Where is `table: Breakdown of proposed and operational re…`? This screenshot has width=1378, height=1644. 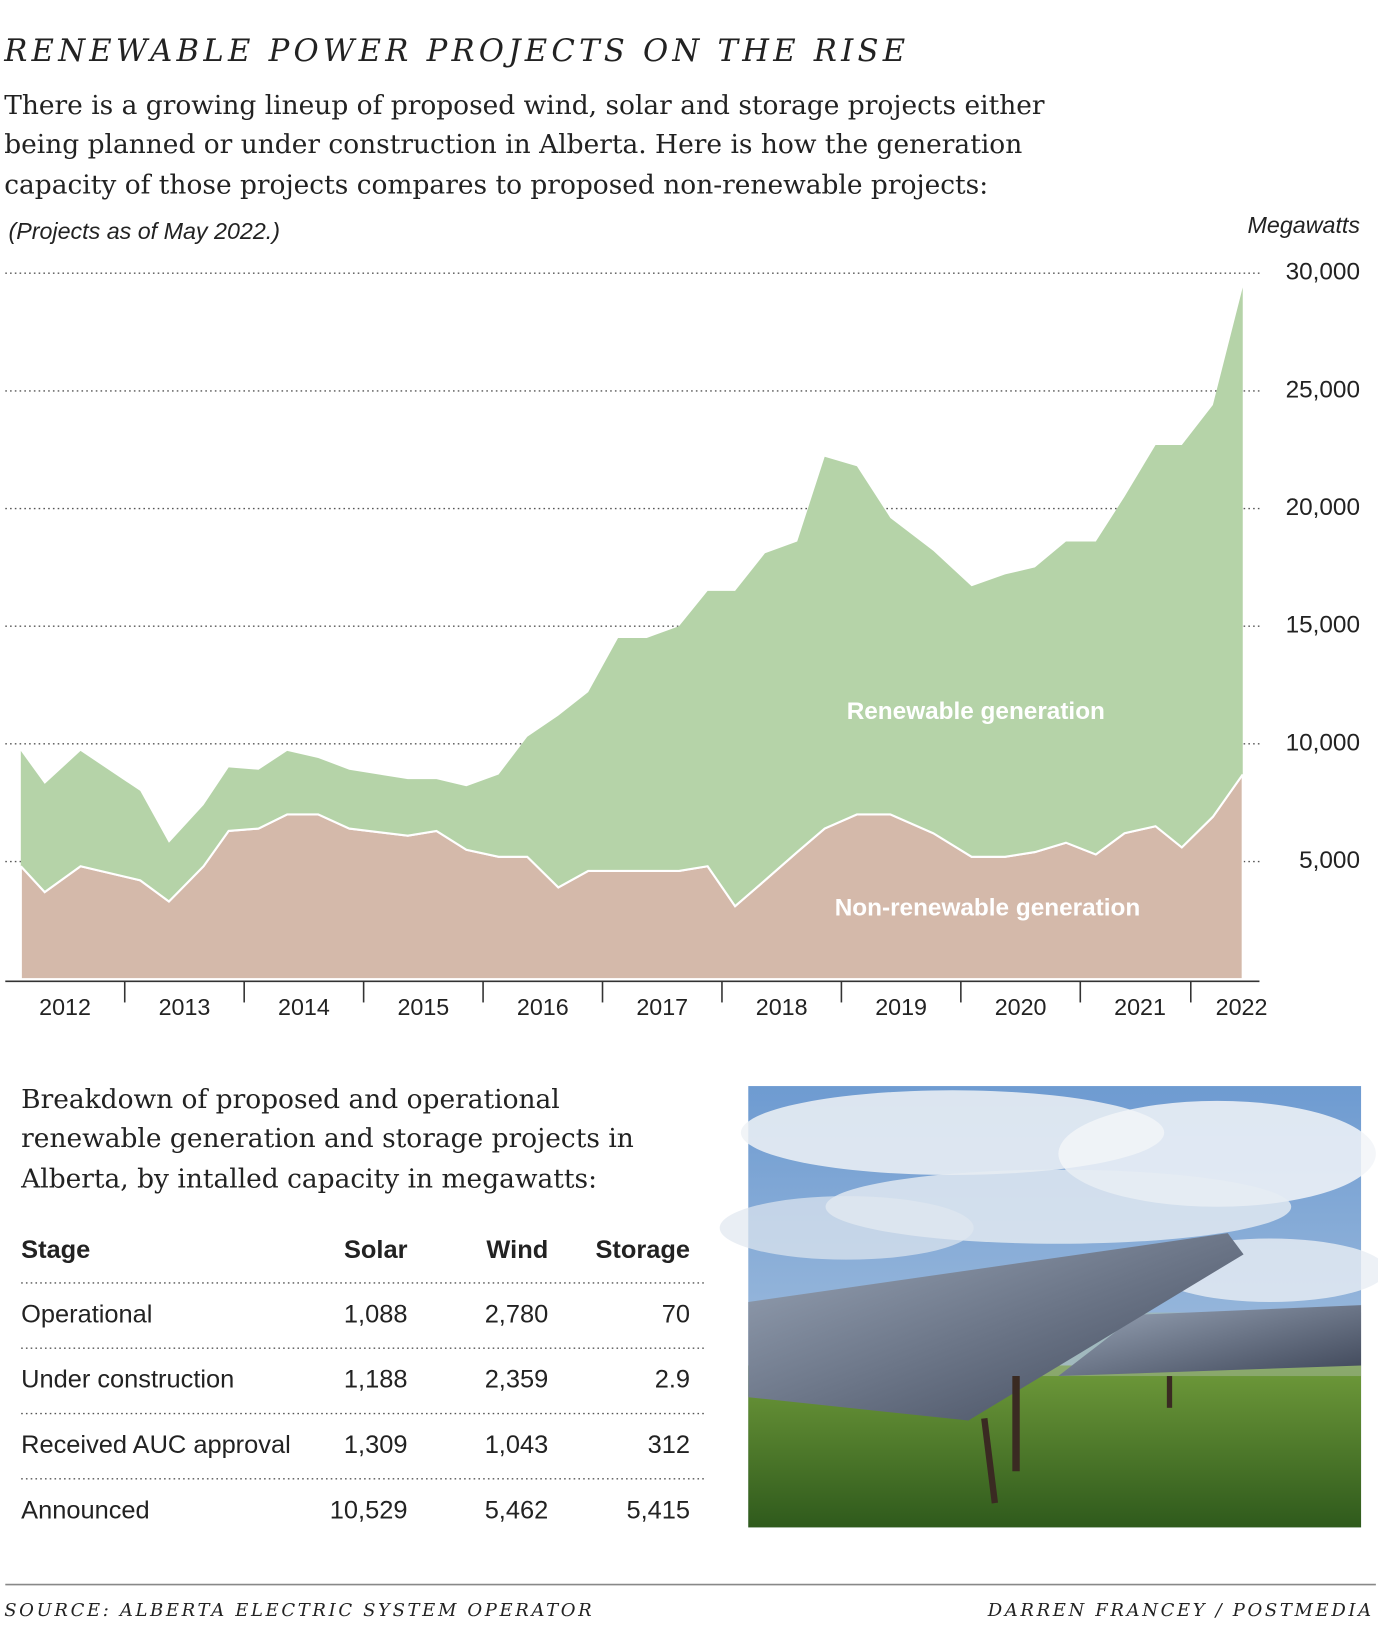
table: Breakdown of proposed and operational re… is located at coordinates (363, 1304).